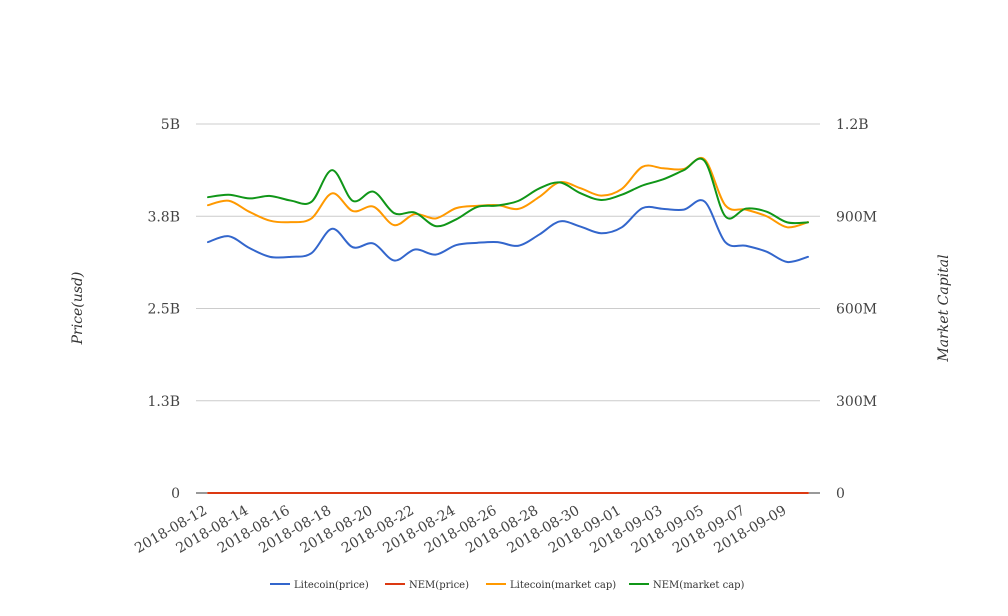 This screenshot has width=1008, height=616. What do you see at coordinates (944, 308) in the screenshot?
I see `right-axis-title: Market Capital` at bounding box center [944, 308].